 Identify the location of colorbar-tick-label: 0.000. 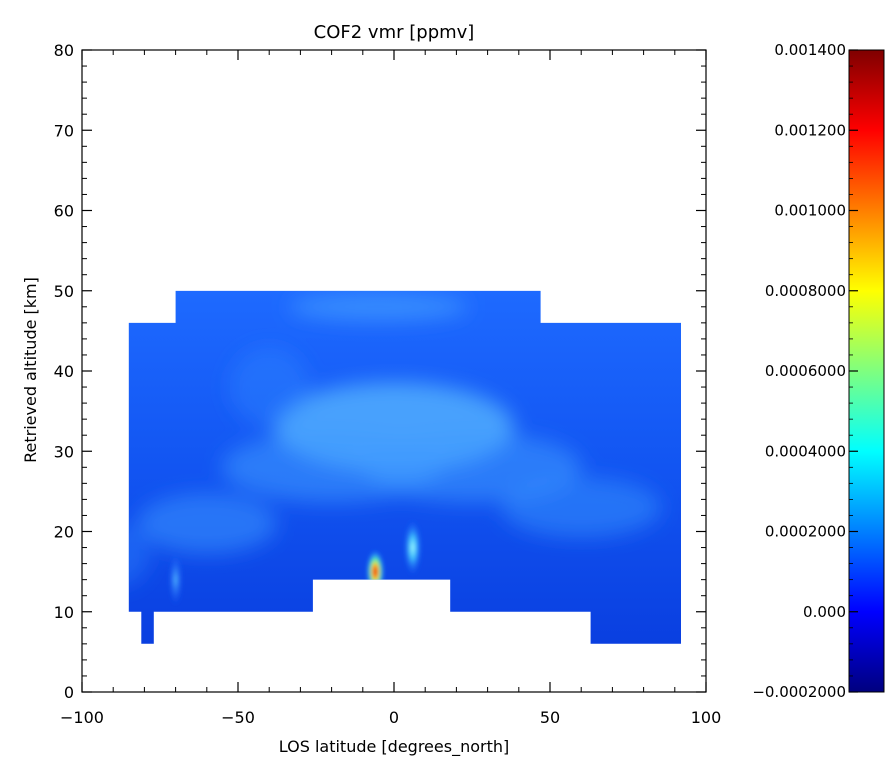
(824, 612).